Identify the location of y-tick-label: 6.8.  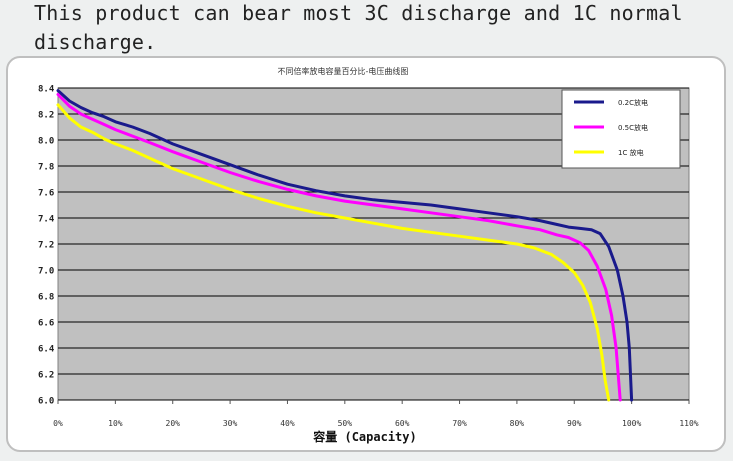
(46, 298).